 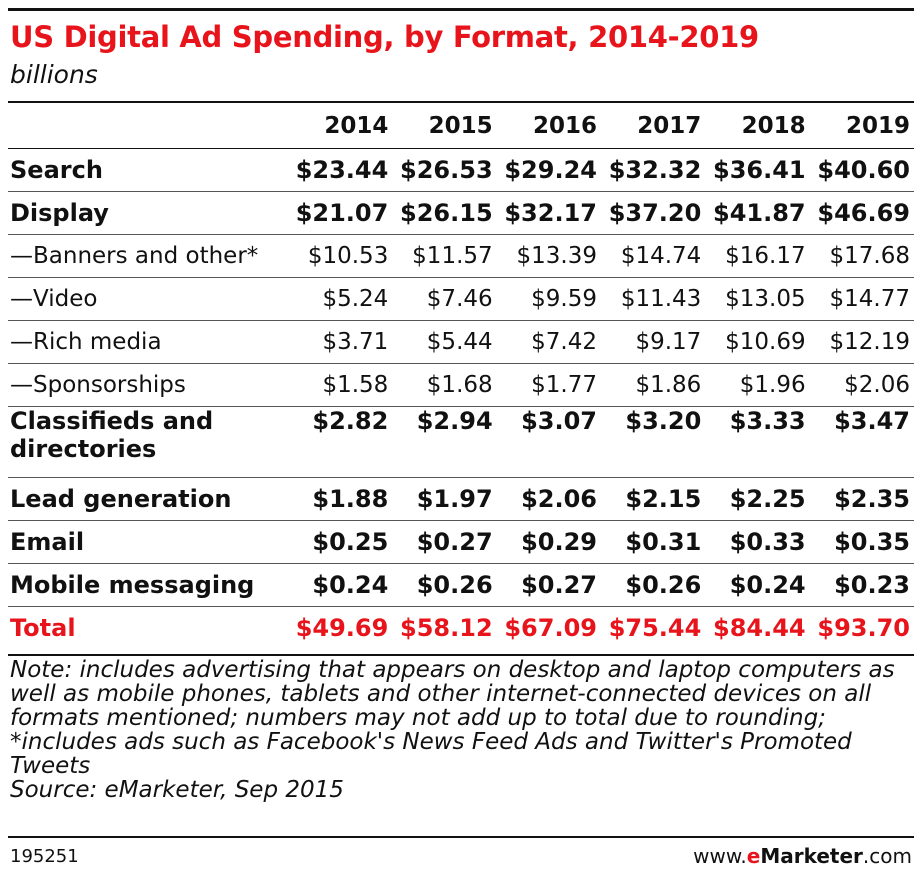 I want to click on brand-prefix: www., so click(x=720, y=856).